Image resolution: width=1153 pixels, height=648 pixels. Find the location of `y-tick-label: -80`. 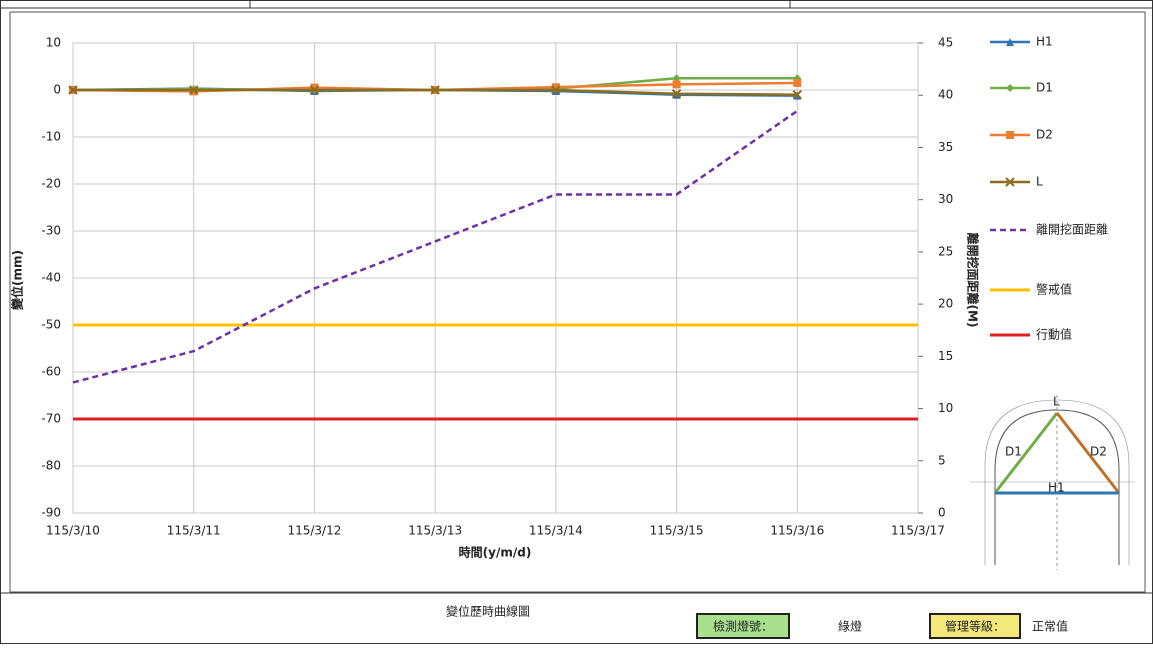

y-tick-label: -80 is located at coordinates (51, 466).